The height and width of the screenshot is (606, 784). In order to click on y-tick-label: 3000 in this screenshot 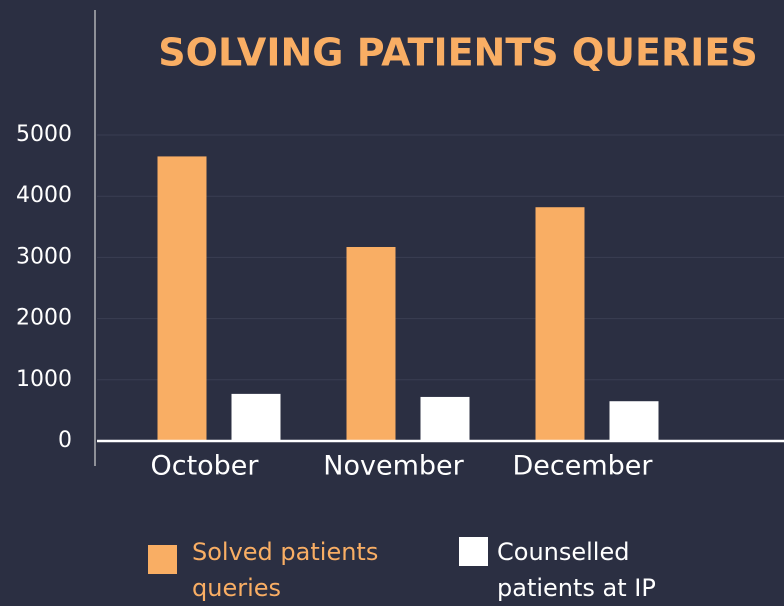, I will do `click(44, 256)`.